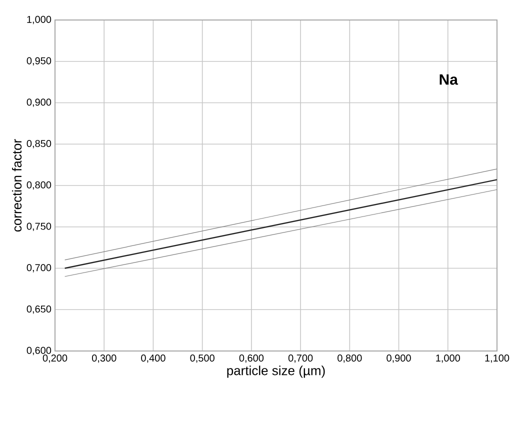  What do you see at coordinates (350, 358) in the screenshot?
I see `x-tick-label: 0,800` at bounding box center [350, 358].